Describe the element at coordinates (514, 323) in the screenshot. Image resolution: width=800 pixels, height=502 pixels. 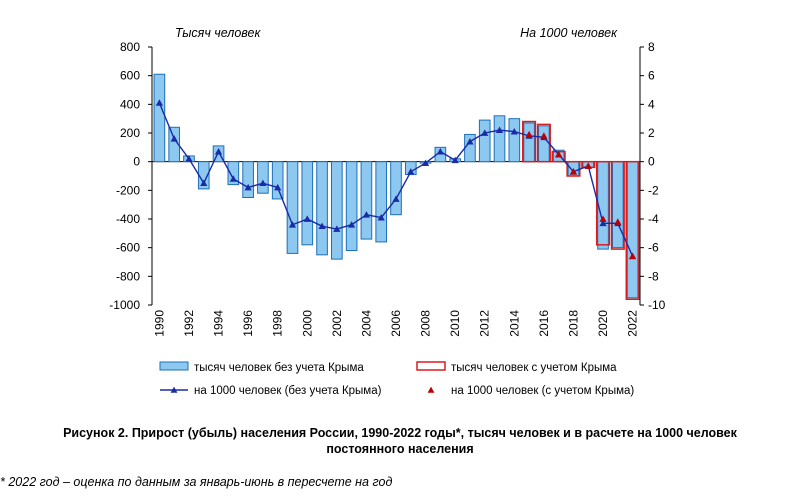
I see `x-tick-label: 2014` at that location.